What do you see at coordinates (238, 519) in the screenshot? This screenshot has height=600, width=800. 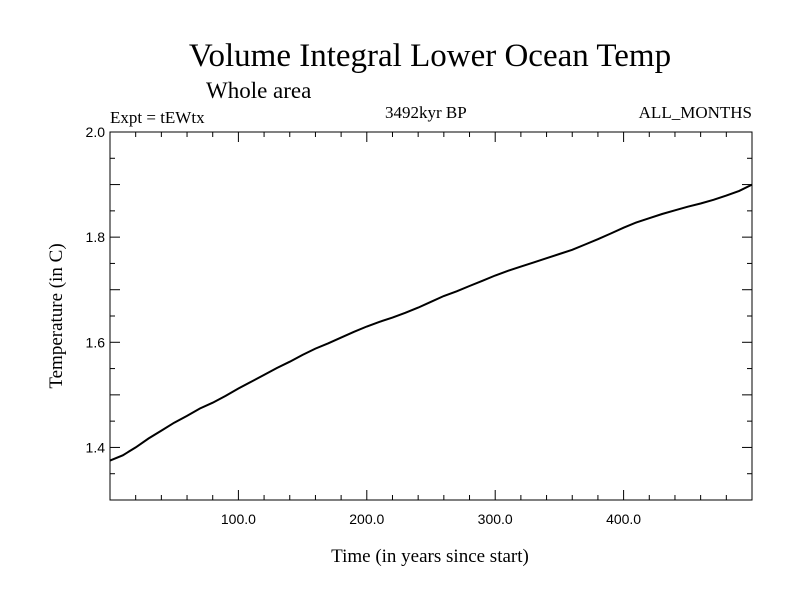 I see `x-tick-label: 100.0` at bounding box center [238, 519].